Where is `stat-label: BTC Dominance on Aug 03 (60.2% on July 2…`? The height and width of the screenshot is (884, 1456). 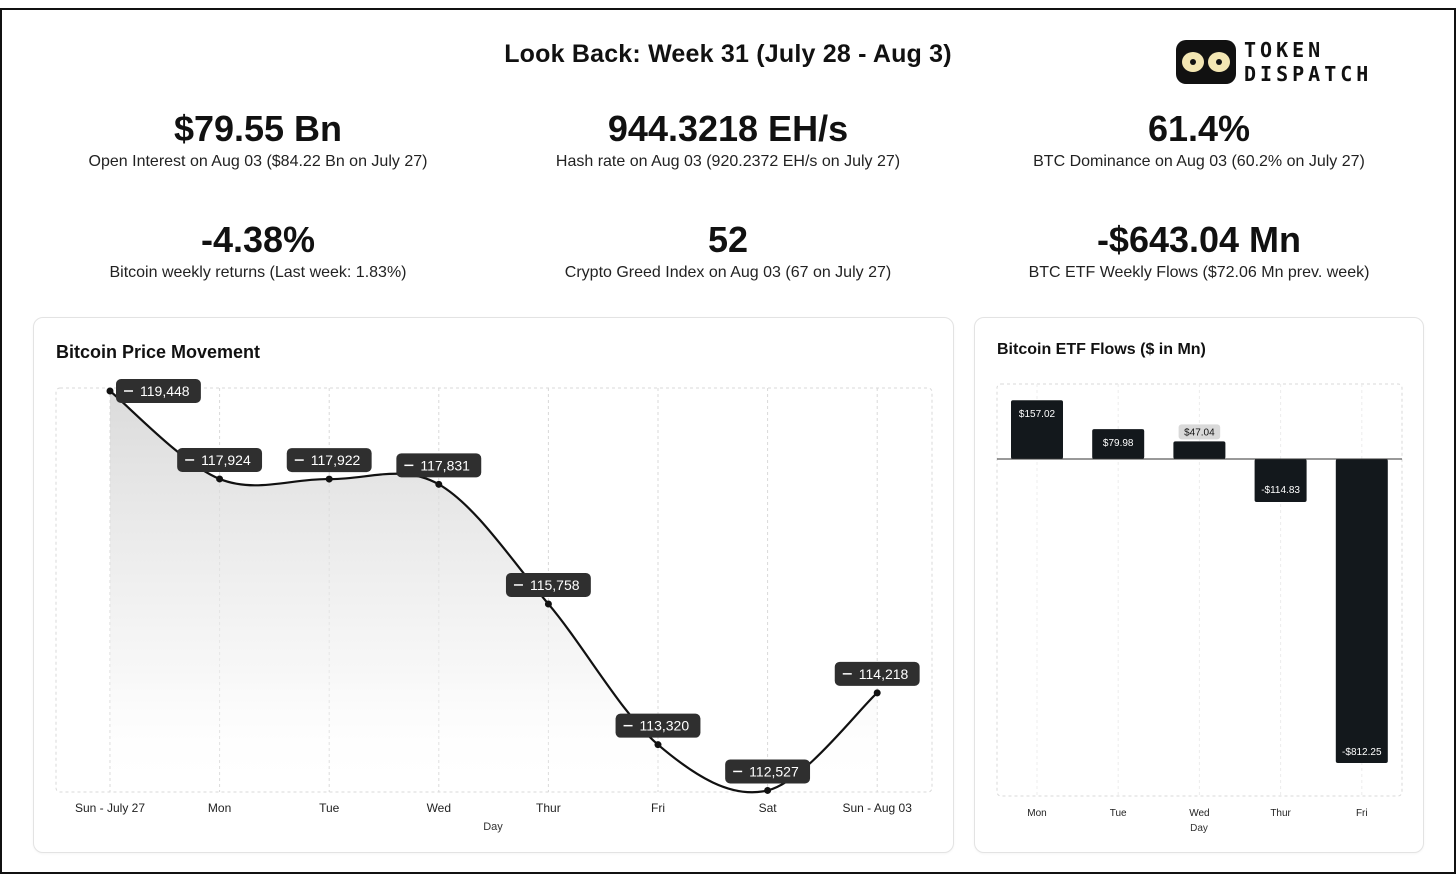
stat-label: BTC Dominance on Aug 03 (60.2% on July 2… is located at coordinates (1199, 161).